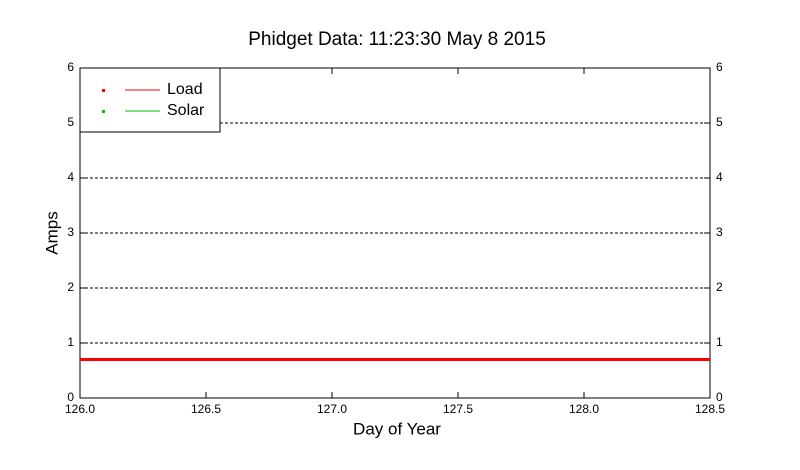  I want to click on y-axis-label: Amps, so click(51, 232).